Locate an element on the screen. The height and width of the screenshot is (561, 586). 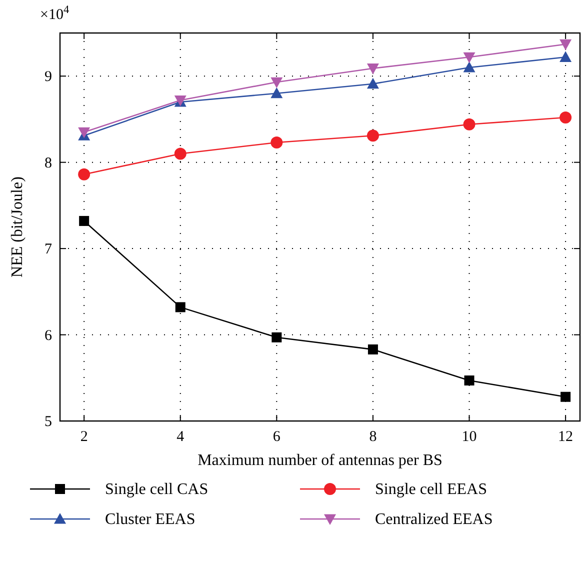
text: ×10$^{4}$ is located at coordinates (55, 13).